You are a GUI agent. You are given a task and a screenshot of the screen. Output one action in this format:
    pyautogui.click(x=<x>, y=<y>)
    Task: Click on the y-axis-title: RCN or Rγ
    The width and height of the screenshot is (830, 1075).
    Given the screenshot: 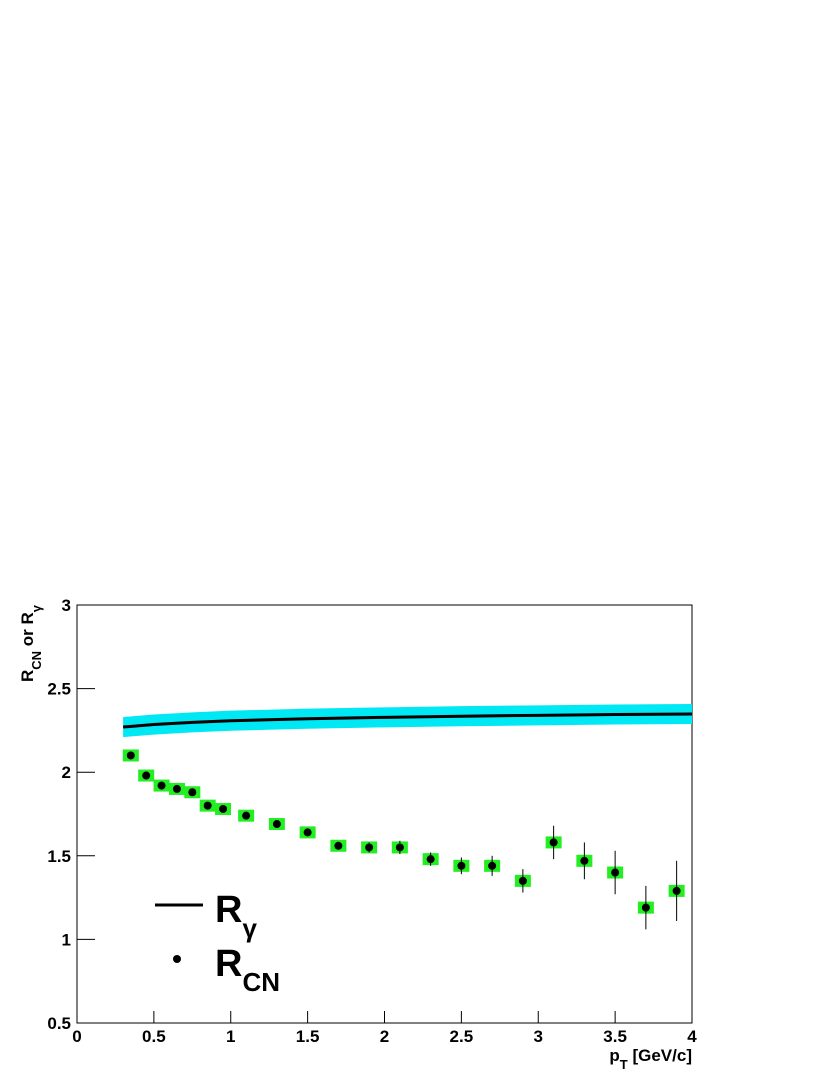 What is the action you would take?
    pyautogui.click(x=31, y=643)
    